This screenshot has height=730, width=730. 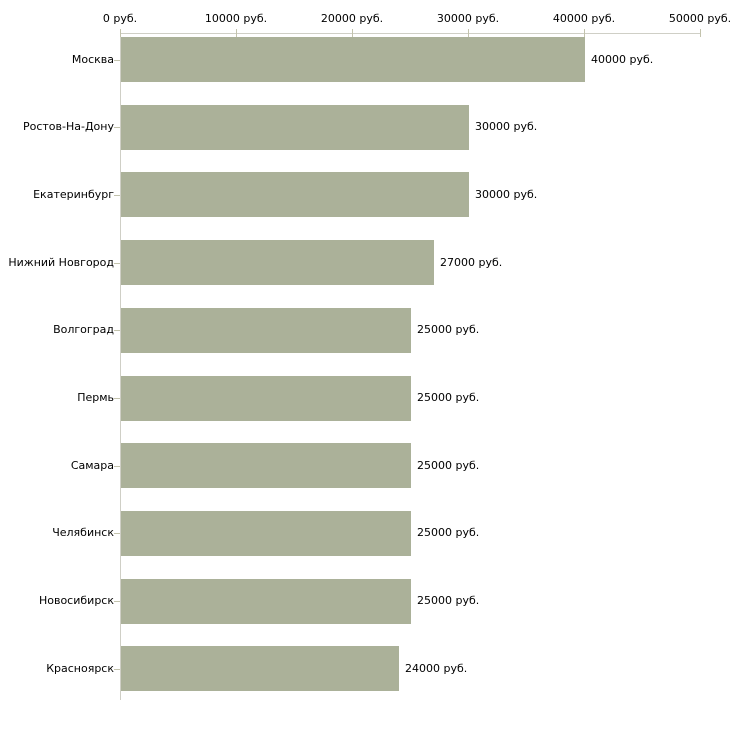 I want to click on y-axis-line, so click(x=120, y=366).